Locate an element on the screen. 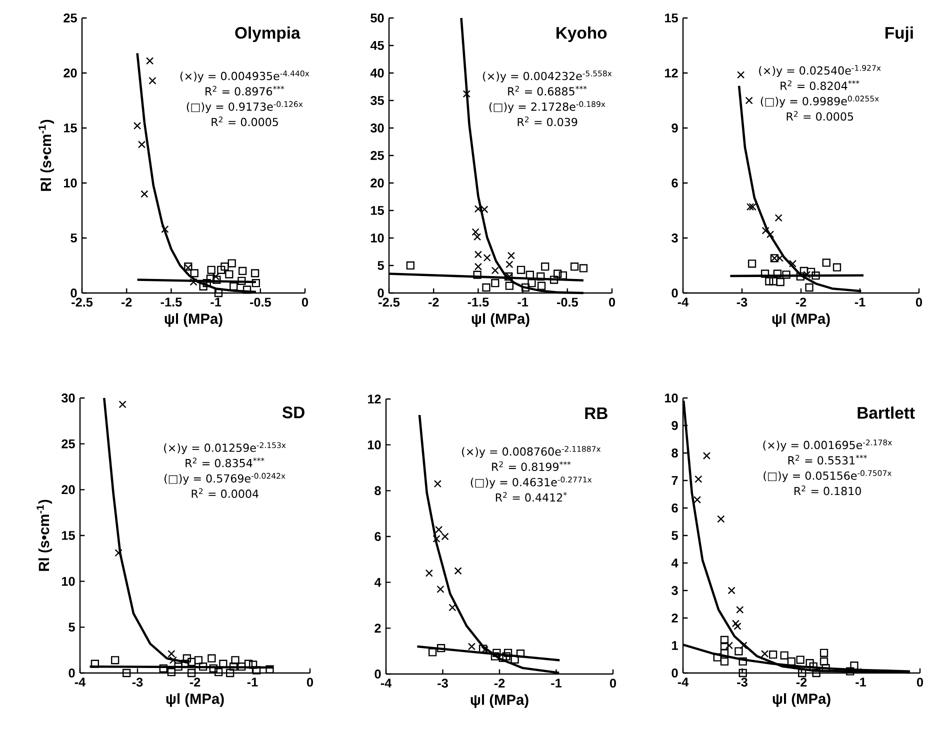 Image resolution: width=929 pixels, height=729 pixels. annotation: R$^{2}$ = 0.039 is located at coordinates (548, 121).